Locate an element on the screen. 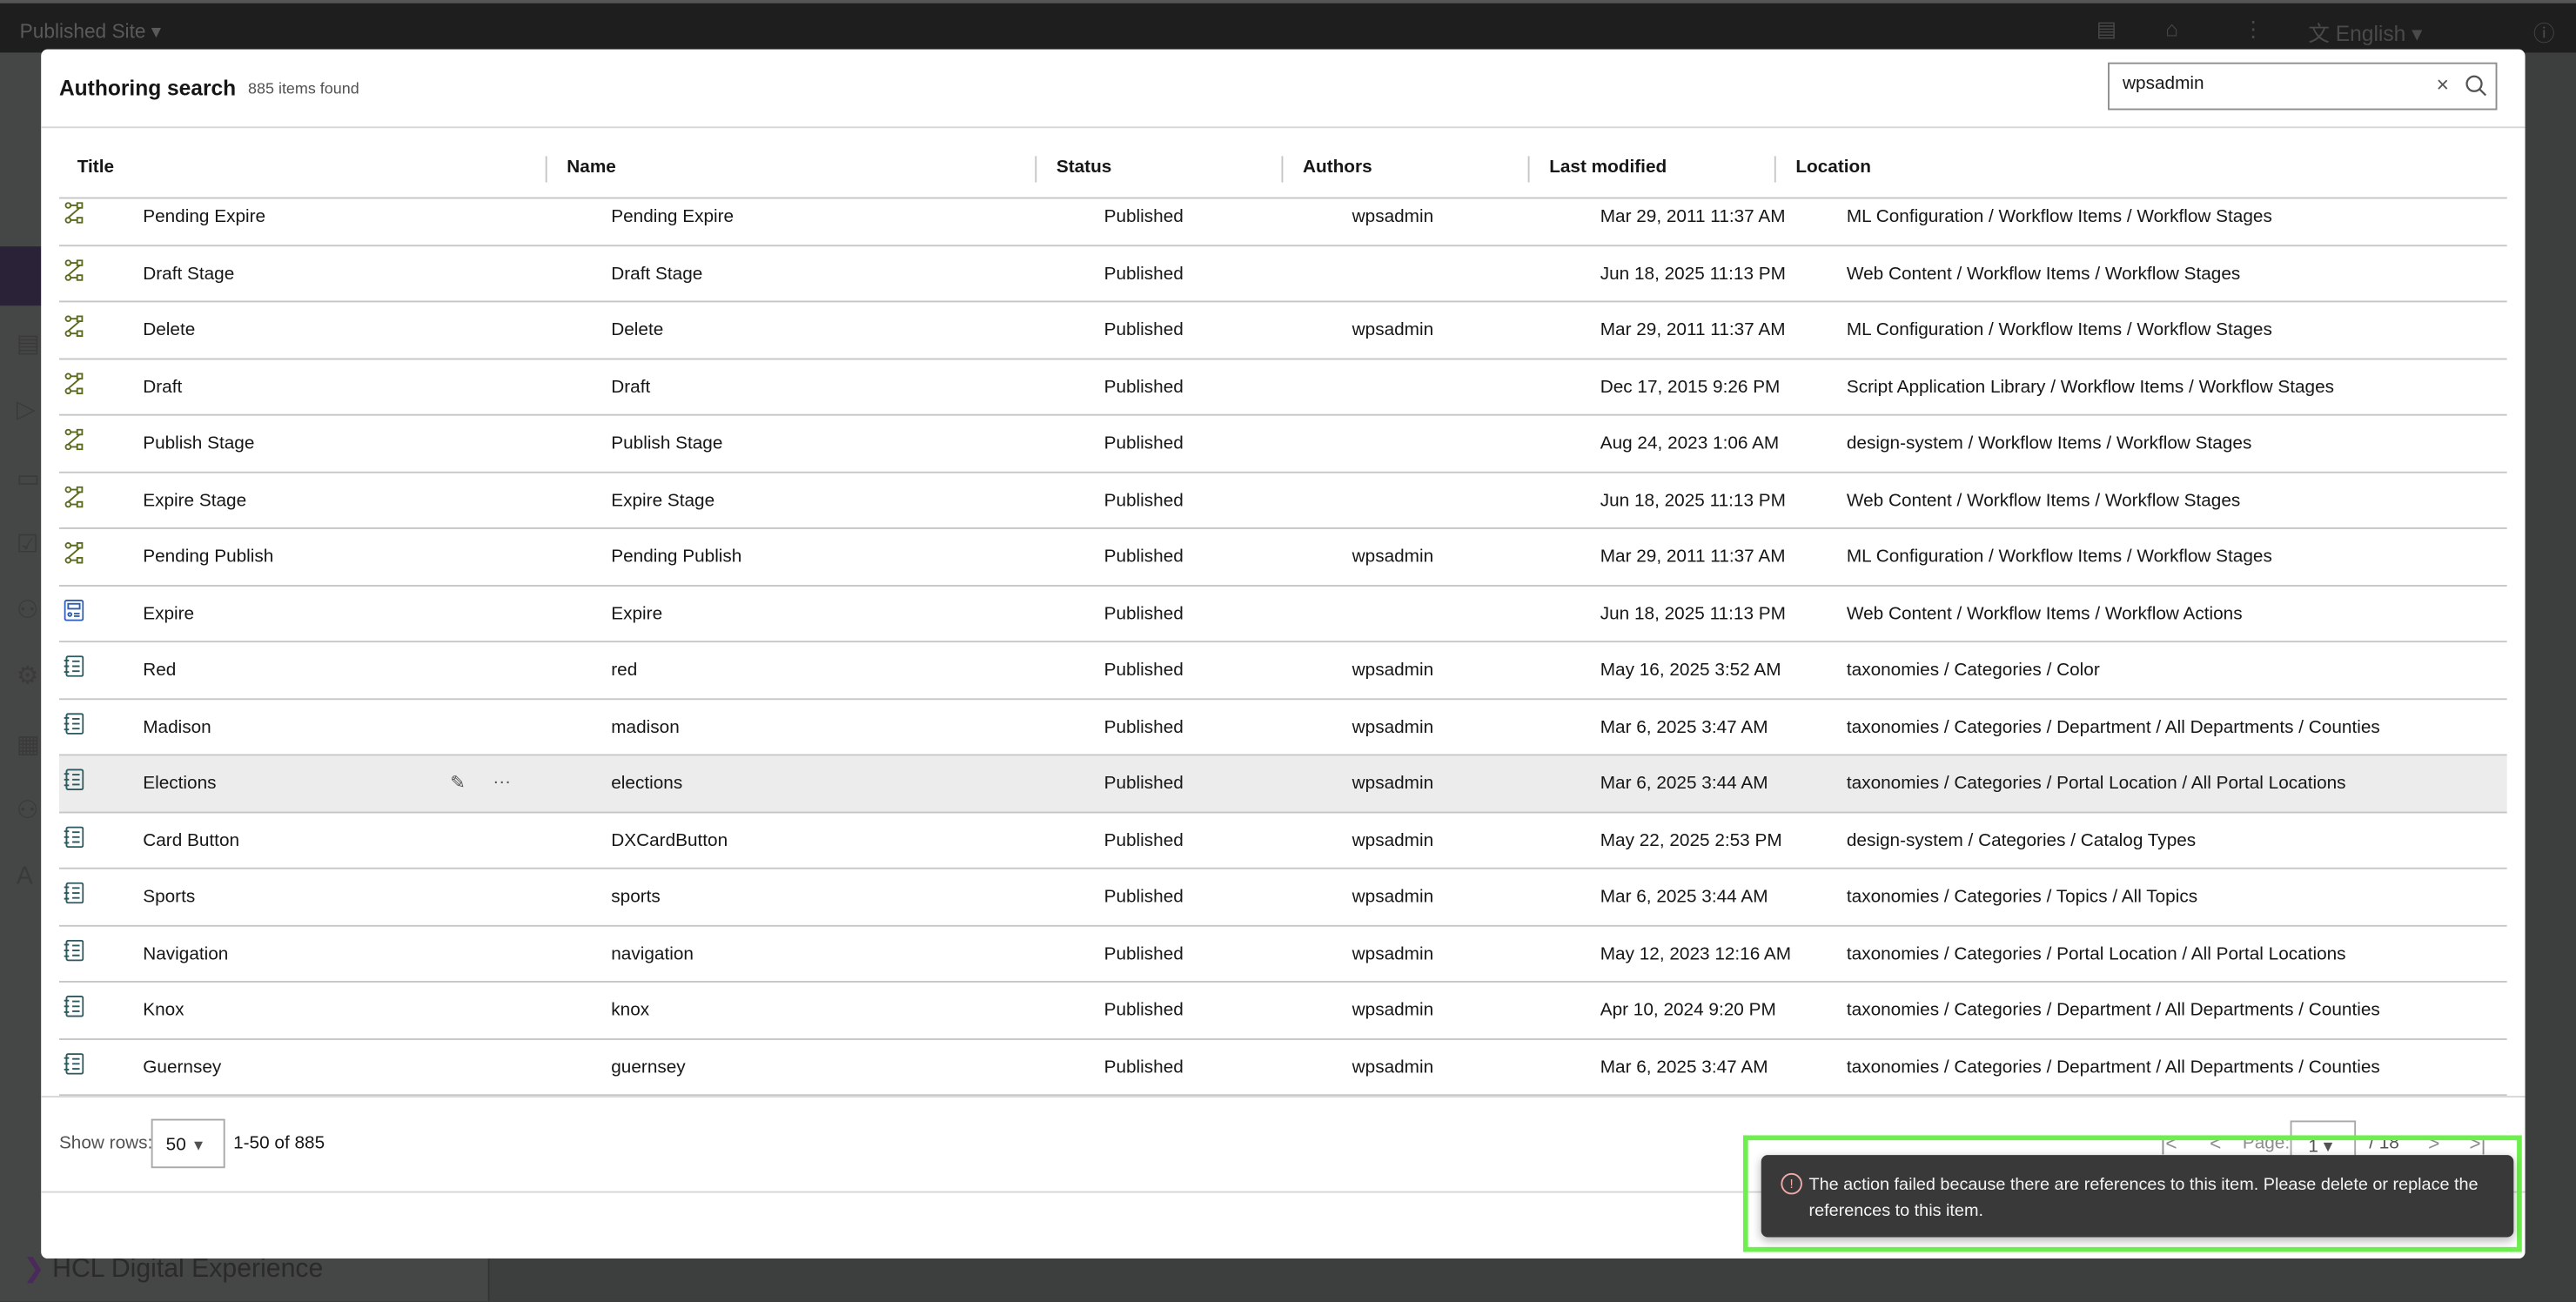 Image resolution: width=2576 pixels, height=1302 pixels. row-title: Publish Stage is located at coordinates (199, 444).